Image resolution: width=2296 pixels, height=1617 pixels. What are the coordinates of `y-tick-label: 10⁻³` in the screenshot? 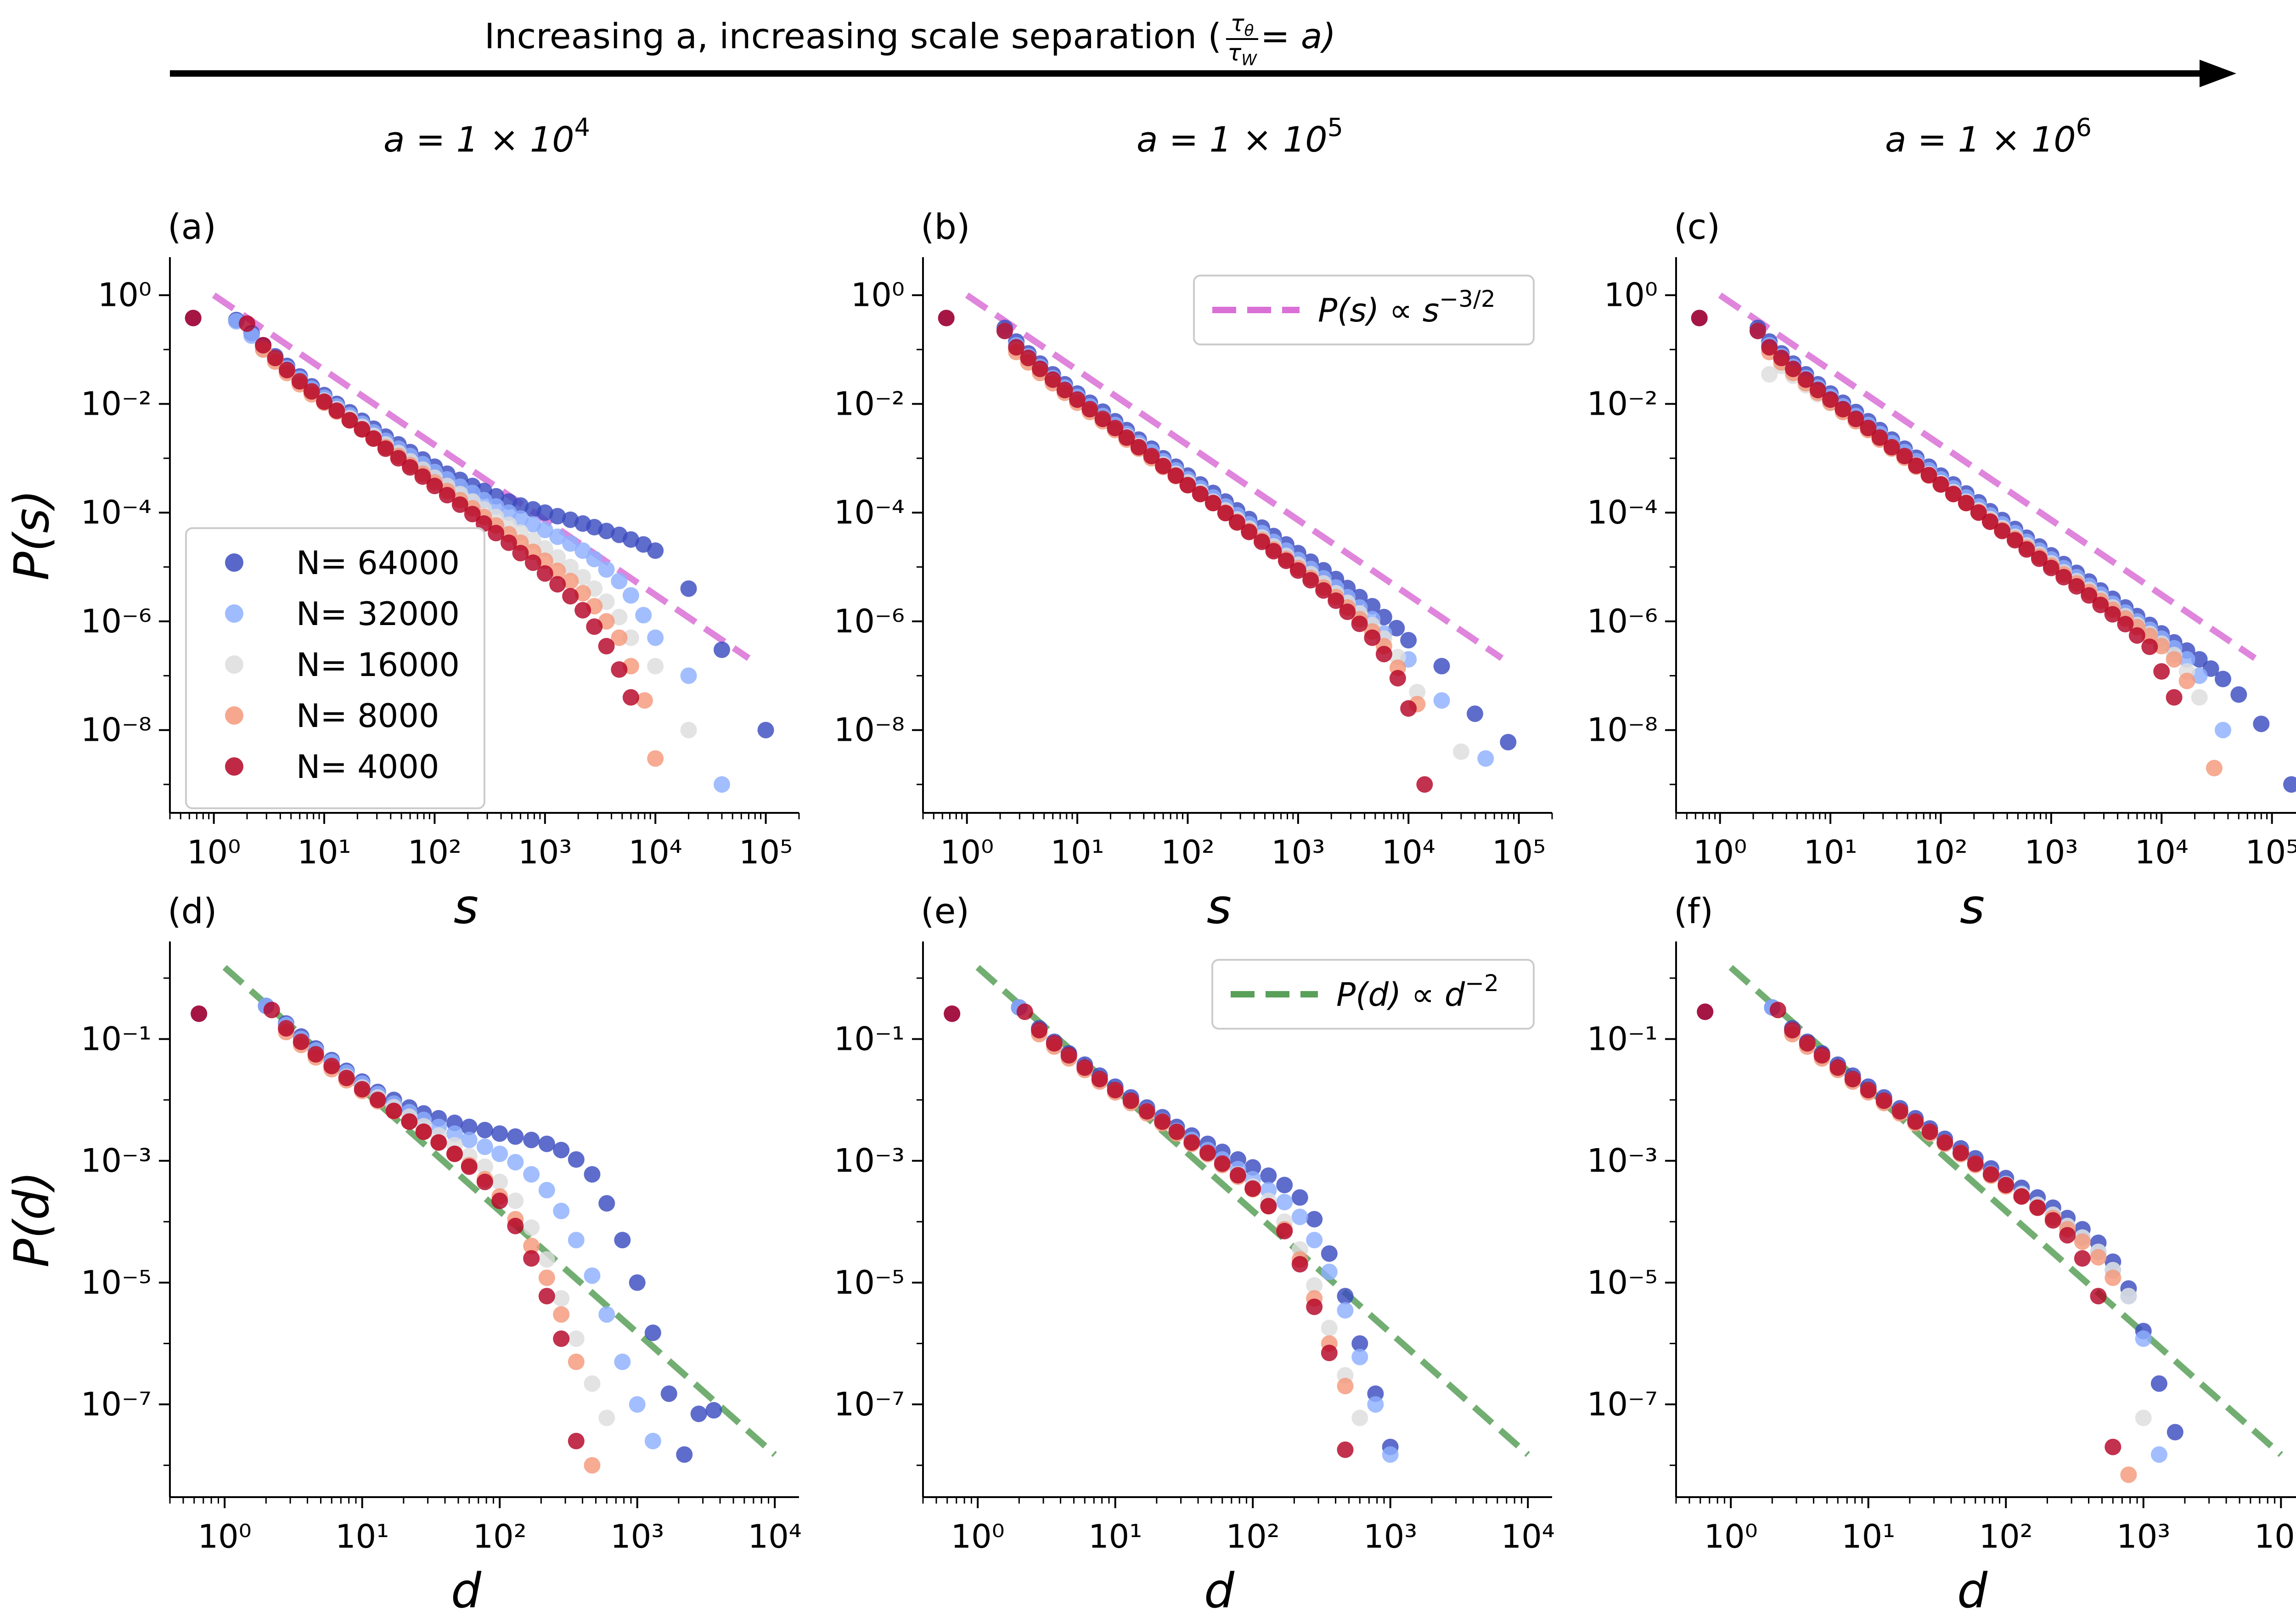 It's located at (870, 1161).